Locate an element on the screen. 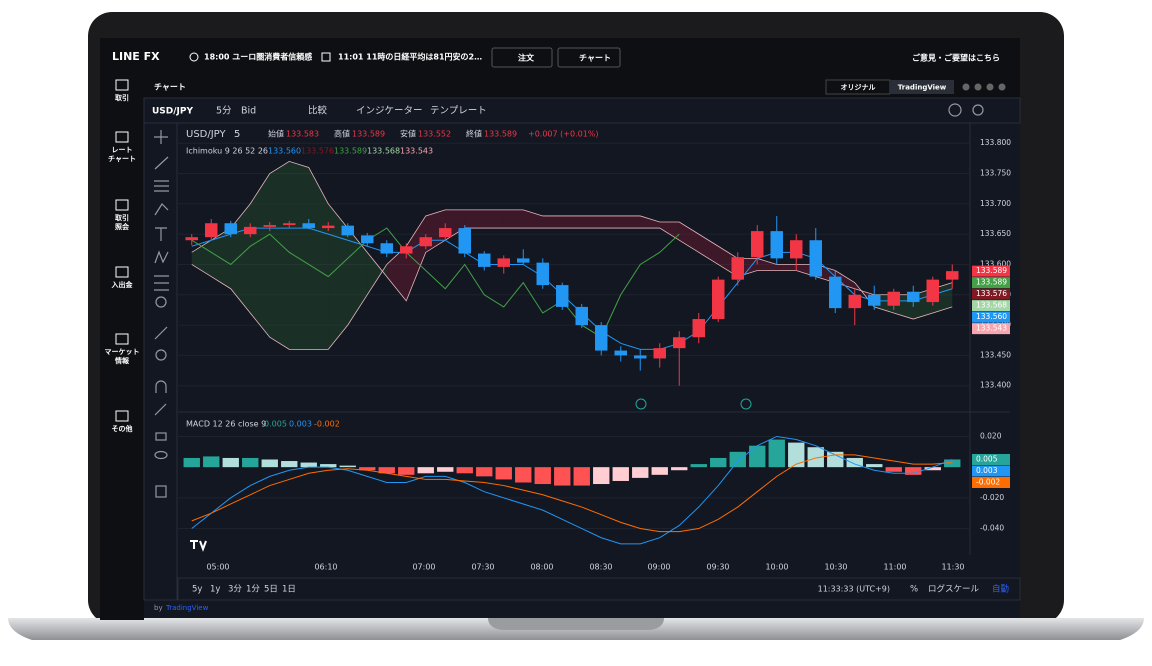 The height and width of the screenshot is (666, 1152). settings-icon is located at coordinates (978, 110).